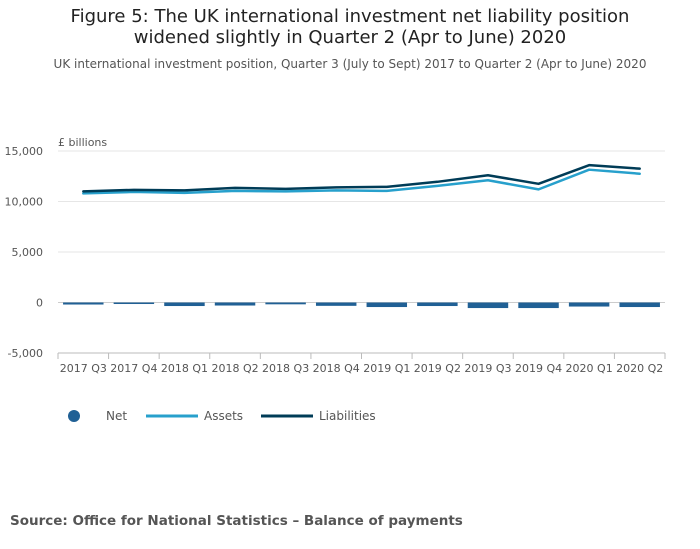 The image size is (700, 549). What do you see at coordinates (39, 303) in the screenshot?
I see `y-tick-label: 0` at bounding box center [39, 303].